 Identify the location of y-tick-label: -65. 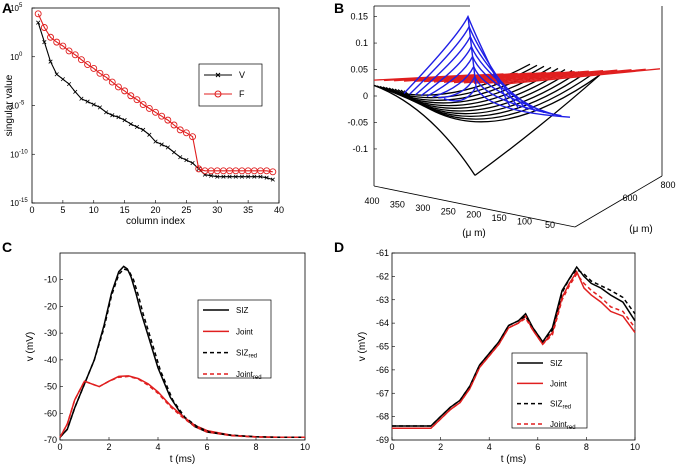
(382, 347).